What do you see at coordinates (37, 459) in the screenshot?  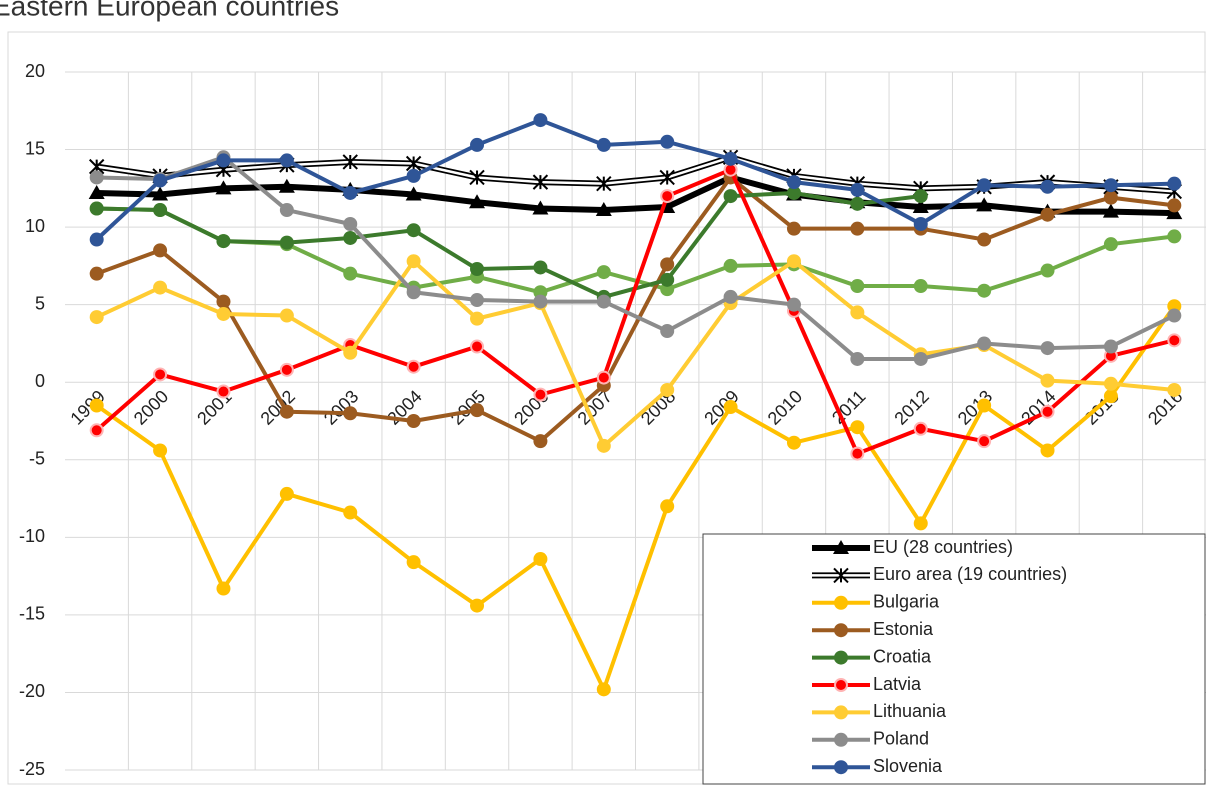 I see `y-tick-label: -5` at bounding box center [37, 459].